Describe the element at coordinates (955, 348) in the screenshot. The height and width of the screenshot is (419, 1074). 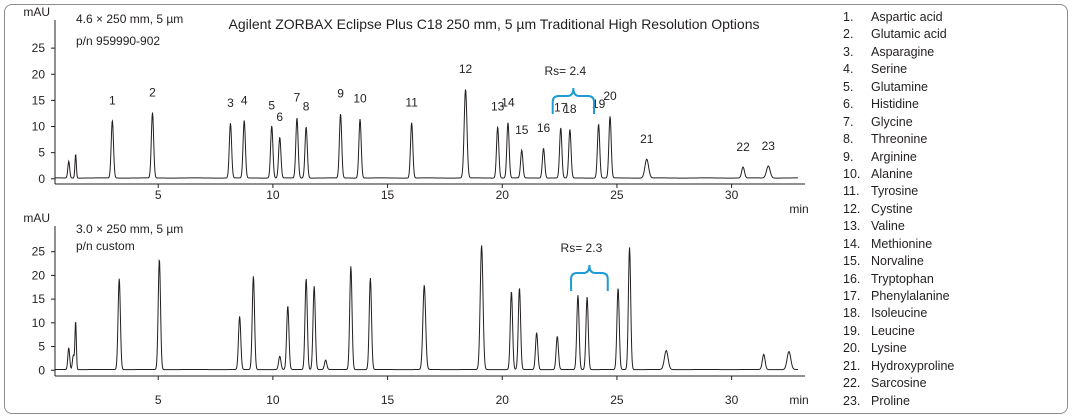
I see `legend-item: 20. Lysine` at that location.